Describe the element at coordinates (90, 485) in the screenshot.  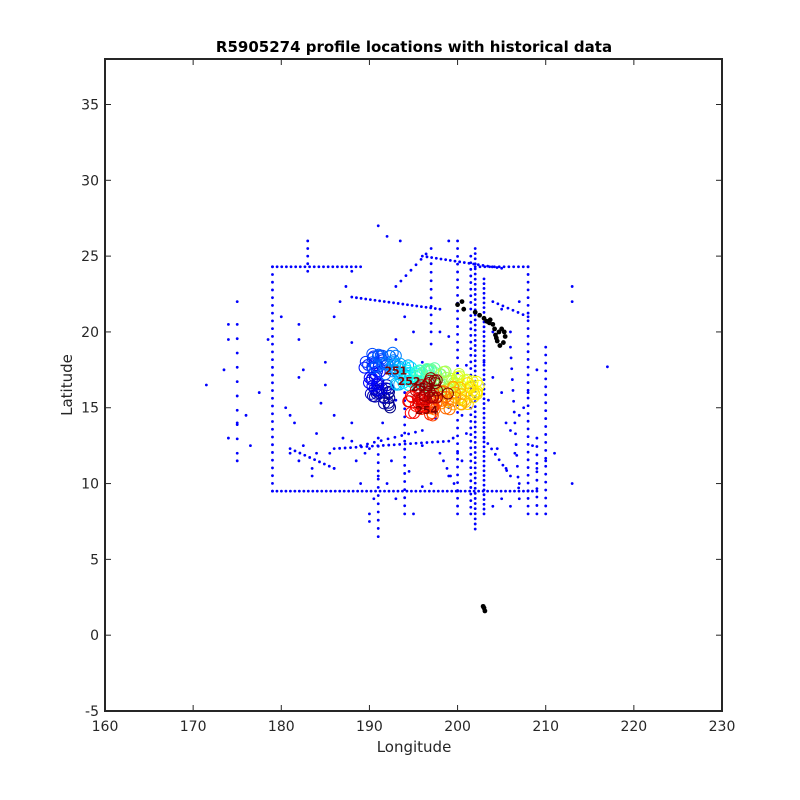
I see `y-tick-label: 10` at that location.